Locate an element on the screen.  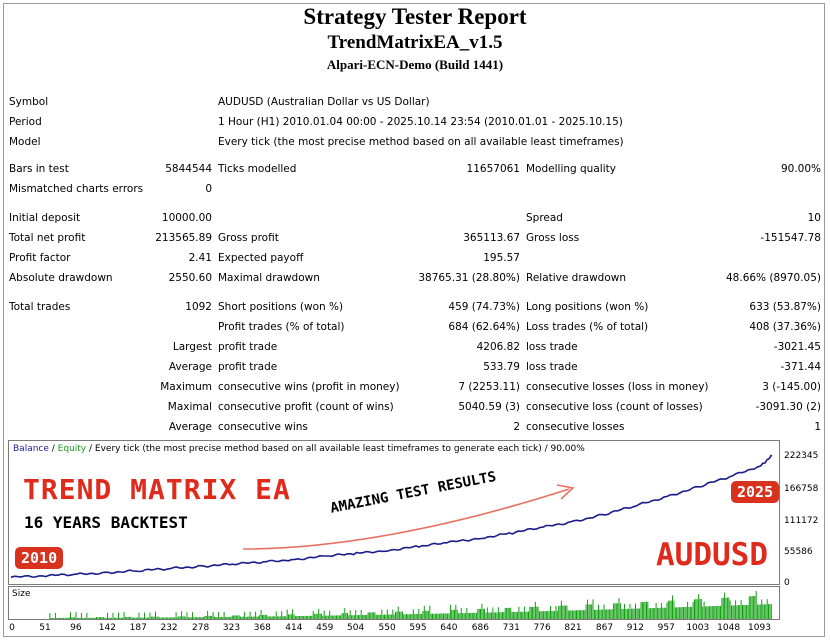
net-label: Total net profit is located at coordinates (47, 238).